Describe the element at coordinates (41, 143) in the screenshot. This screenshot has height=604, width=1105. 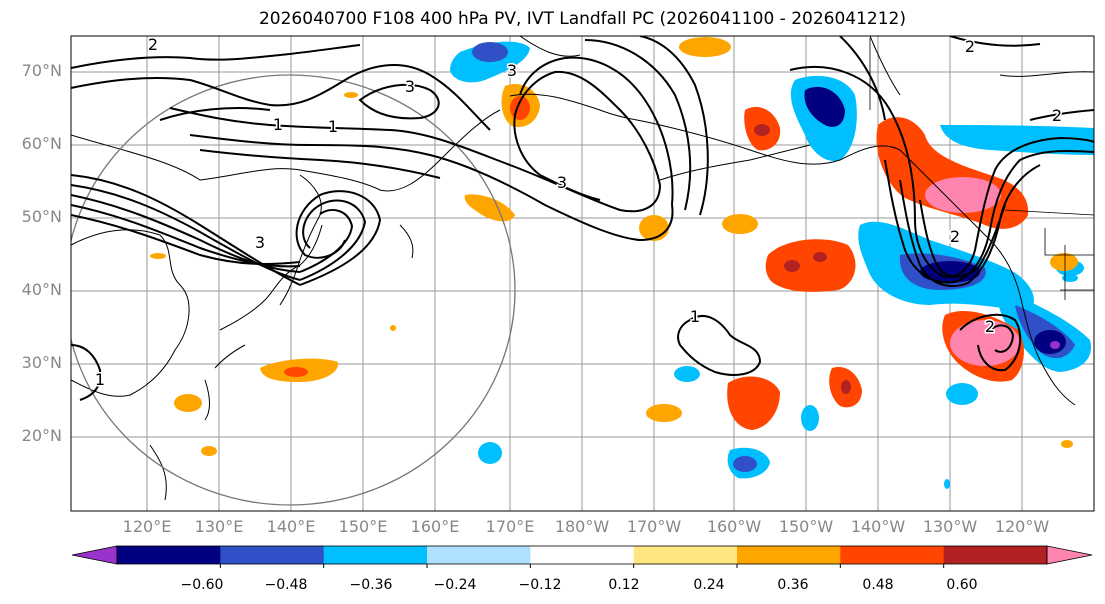
I see `latitude-label: 60°N` at that location.